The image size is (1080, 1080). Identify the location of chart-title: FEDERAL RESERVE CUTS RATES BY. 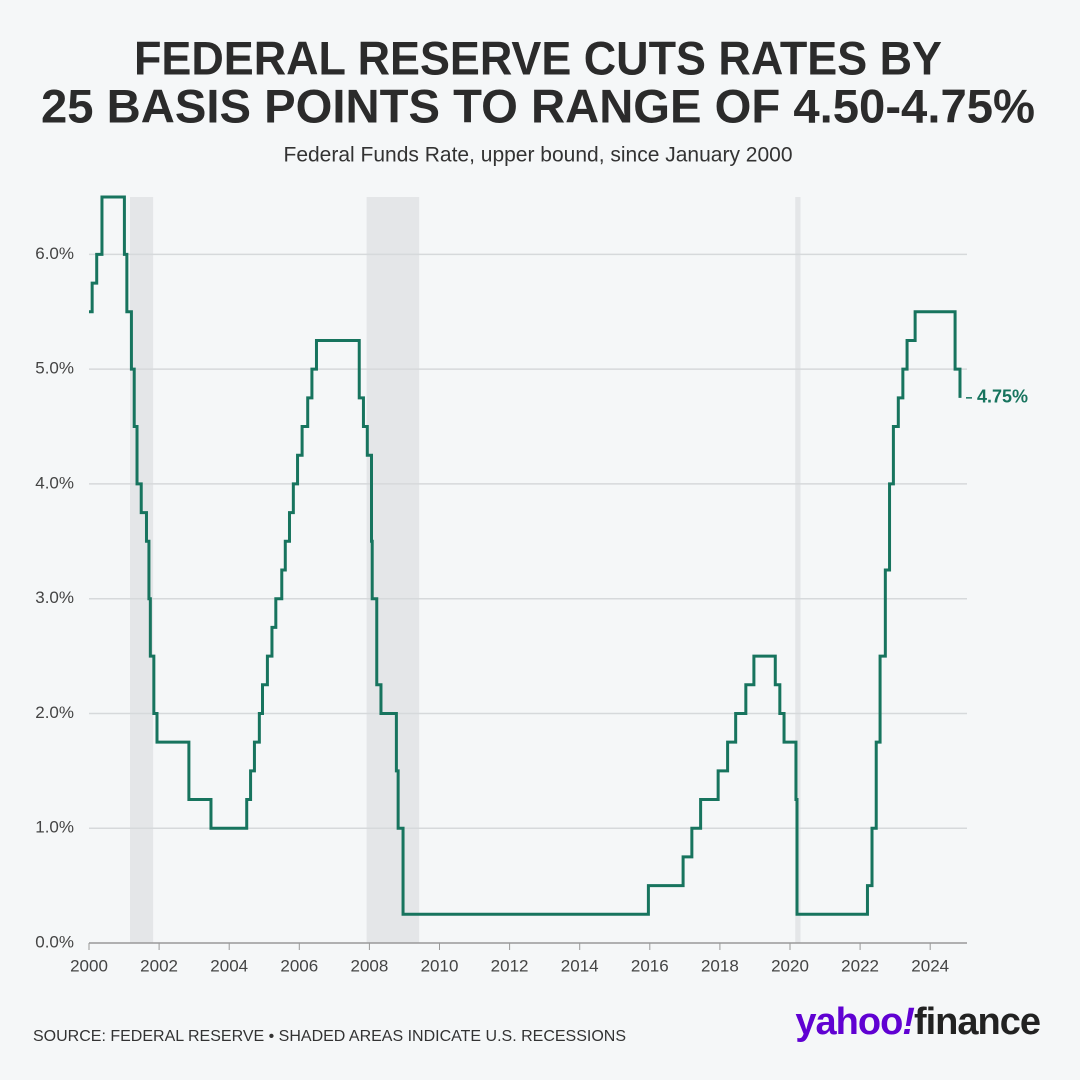
(538, 57).